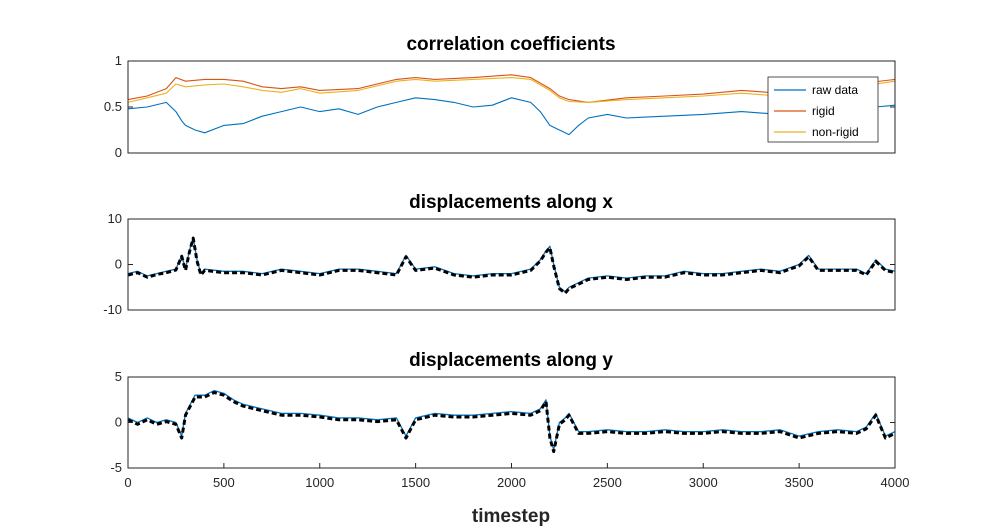 This screenshot has width=989, height=529. Describe the element at coordinates (113, 106) in the screenshot. I see `y-tick-label: 0.5` at that location.